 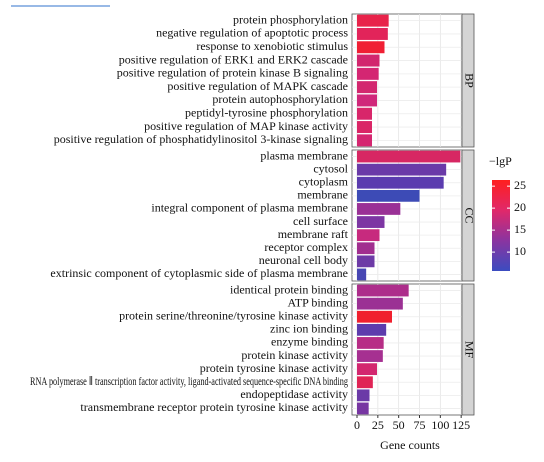 What do you see at coordinates (399, 425) in the screenshot?
I see `x-tick-label: 50` at bounding box center [399, 425].